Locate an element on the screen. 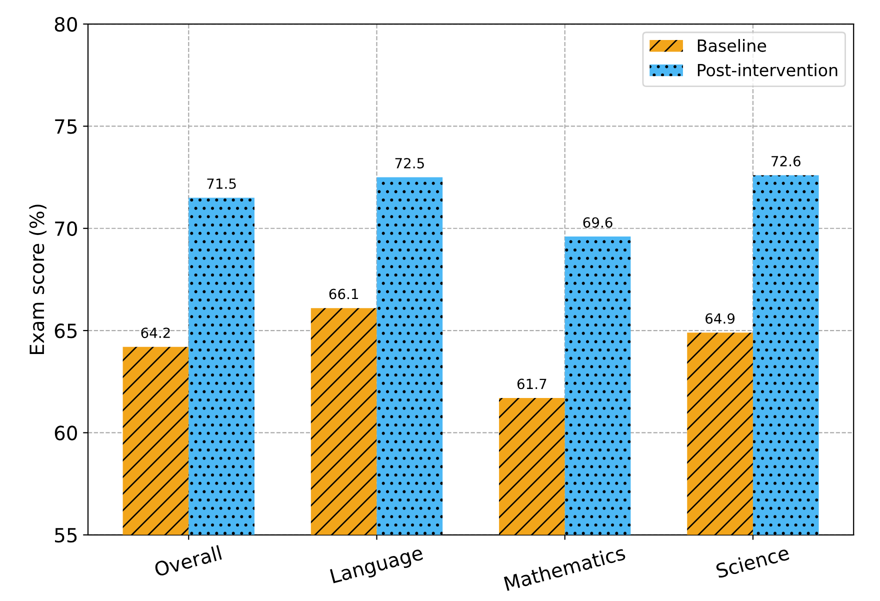 This screenshot has height=601, width=880. y-axis-title: Exam score (%) is located at coordinates (37, 279).